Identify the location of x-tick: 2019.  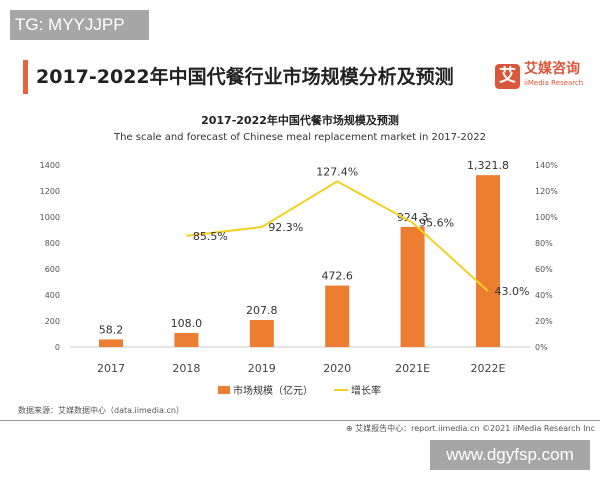
(262, 368).